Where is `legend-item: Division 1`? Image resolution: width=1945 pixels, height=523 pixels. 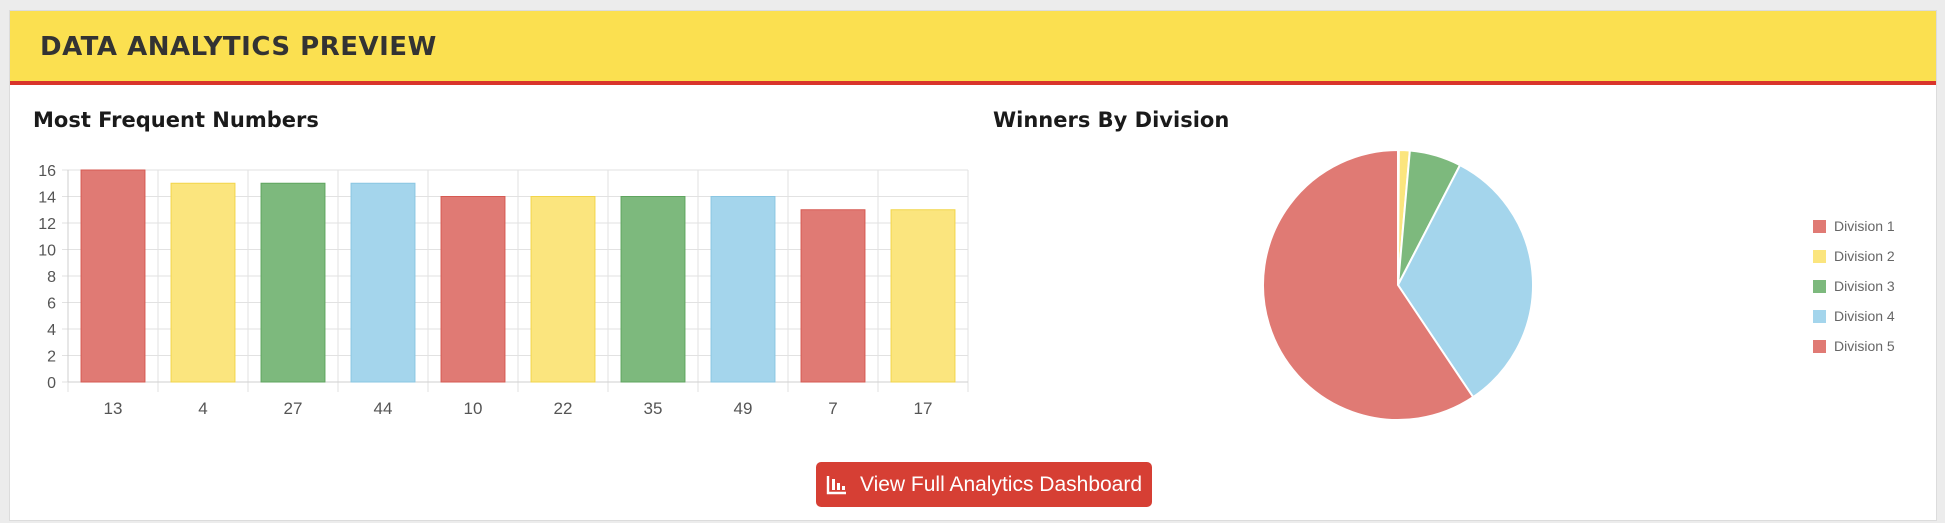 legend-item: Division 1 is located at coordinates (1873, 226).